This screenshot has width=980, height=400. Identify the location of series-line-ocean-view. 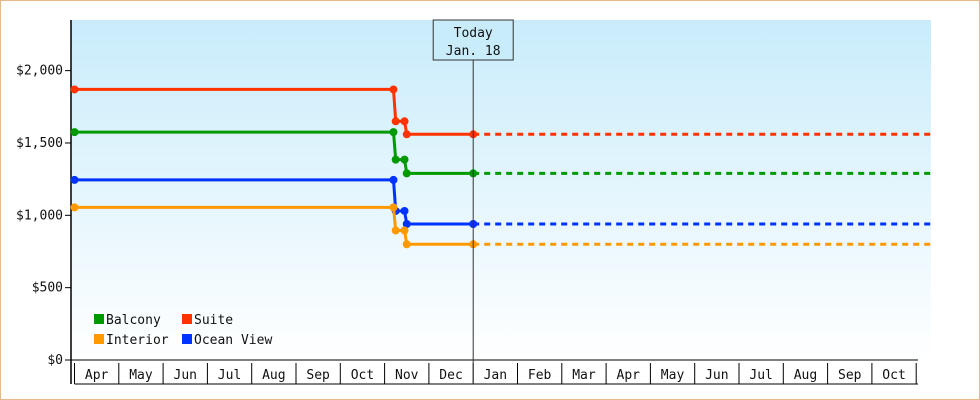
(274, 202).